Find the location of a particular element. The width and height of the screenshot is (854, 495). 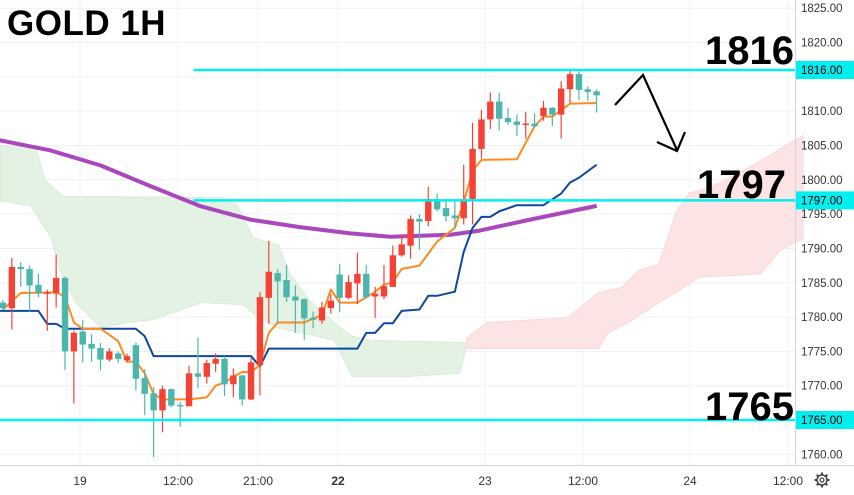

y-tick-label: 1795.00 is located at coordinates (822, 215).